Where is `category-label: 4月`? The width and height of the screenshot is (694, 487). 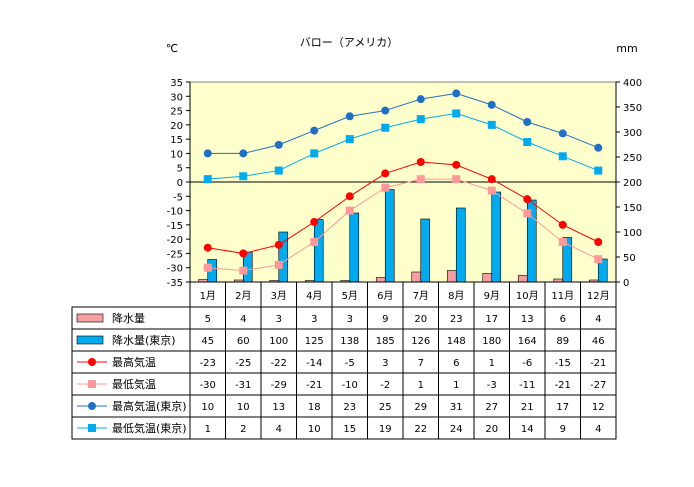
category-label: 4月 is located at coordinates (314, 296).